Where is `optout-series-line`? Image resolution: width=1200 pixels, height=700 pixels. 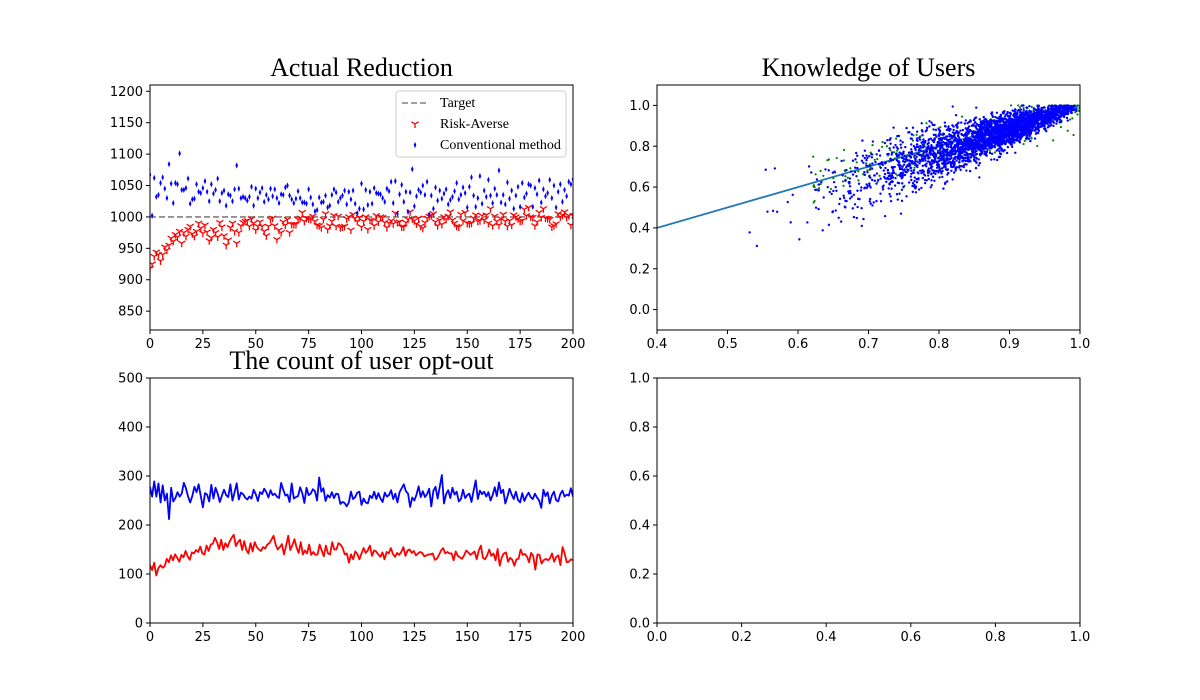
optout-series-line is located at coordinates (361, 497).